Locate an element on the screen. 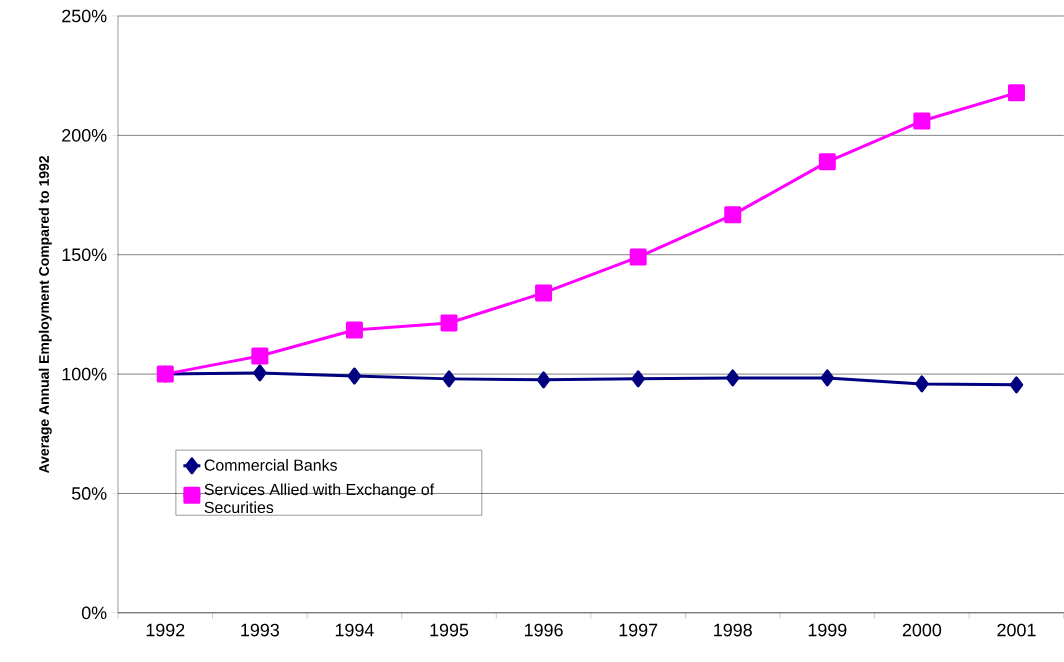  y-tick-label: 100% is located at coordinates (84, 374).